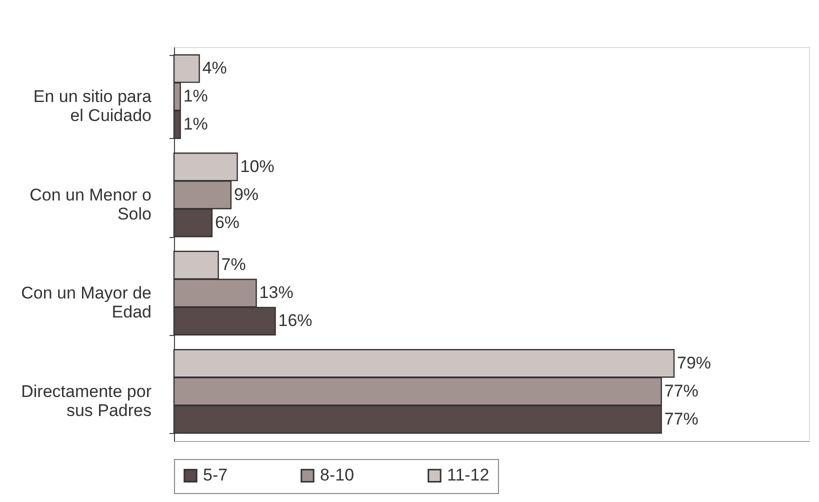 Image resolution: width=819 pixels, height=502 pixels. Describe the element at coordinates (214, 68) in the screenshot. I see `data-label: 4%` at that location.